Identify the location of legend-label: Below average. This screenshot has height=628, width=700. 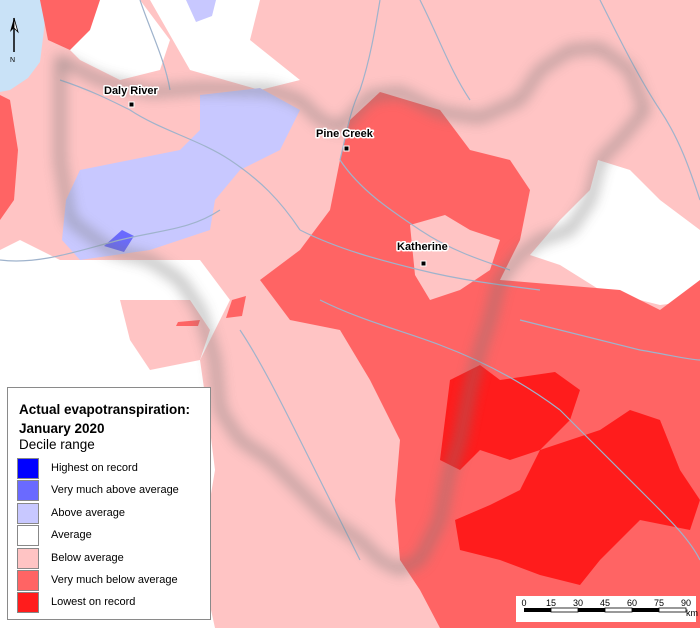
(87, 557).